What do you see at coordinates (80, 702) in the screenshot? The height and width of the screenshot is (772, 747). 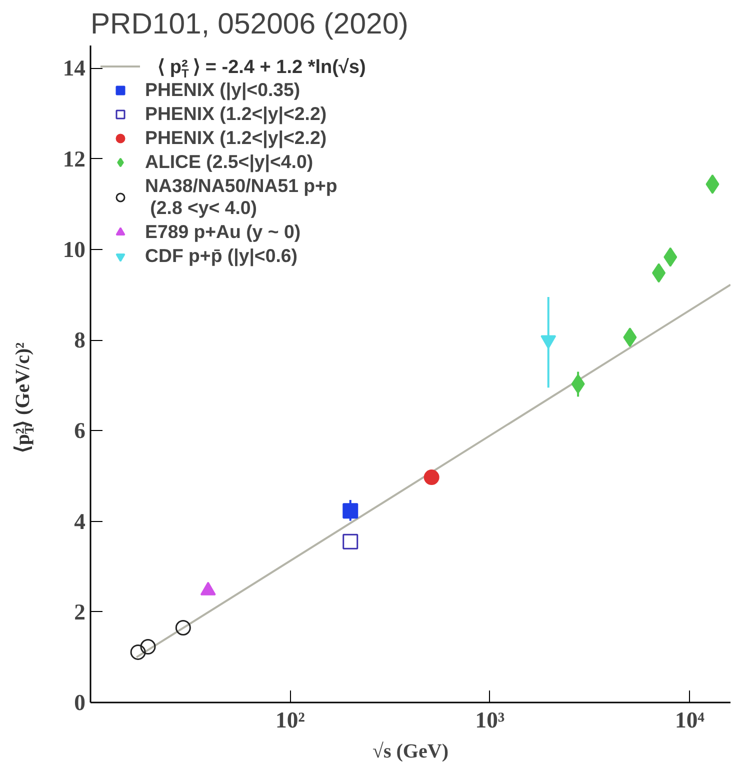 I see `y-tick-label: 0` at bounding box center [80, 702].